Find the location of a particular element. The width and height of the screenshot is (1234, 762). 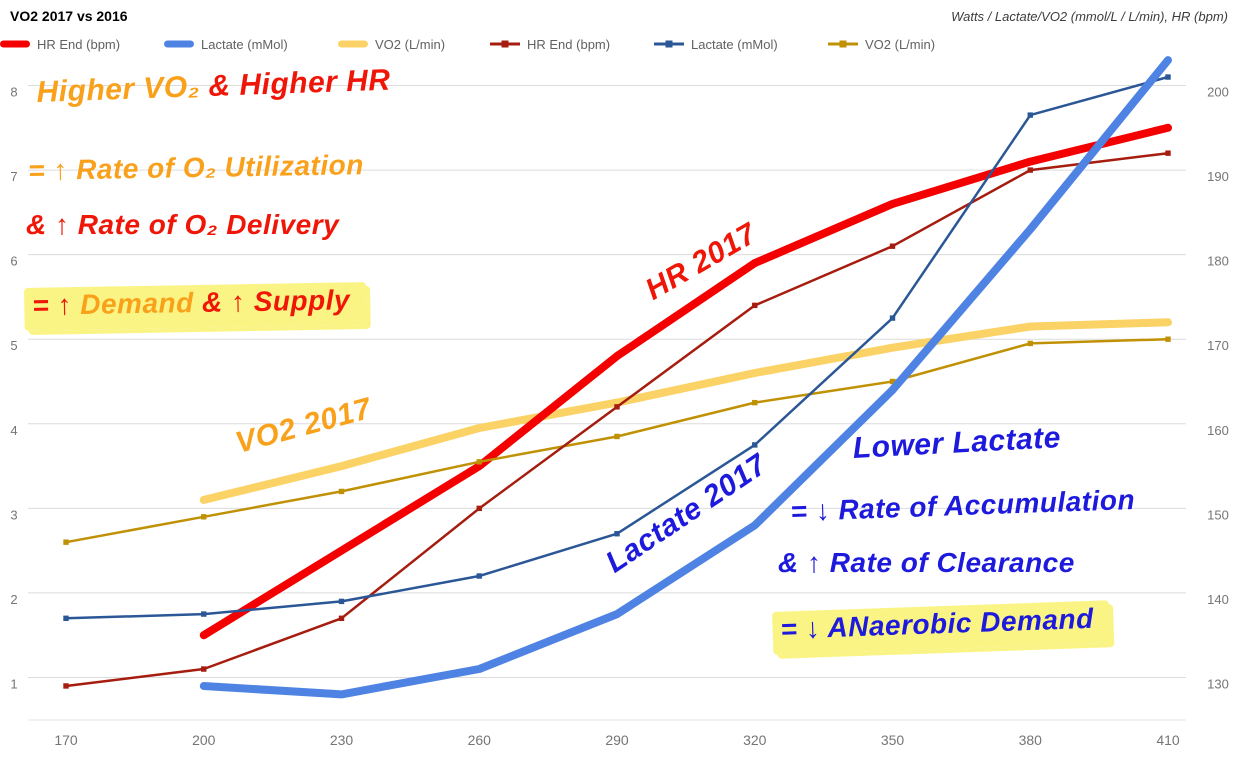

annotation-demand-and-supply: = ↑ Demand & ↑ Supply is located at coordinates (195, 306).